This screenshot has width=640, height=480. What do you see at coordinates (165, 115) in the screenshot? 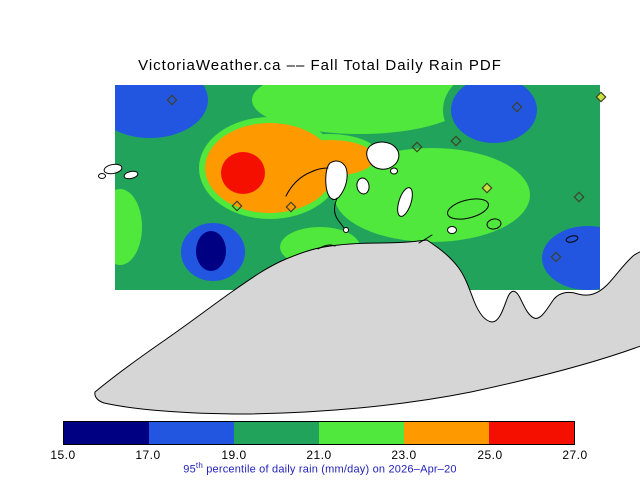
I see `contour-low-blue-nw` at bounding box center [165, 115].